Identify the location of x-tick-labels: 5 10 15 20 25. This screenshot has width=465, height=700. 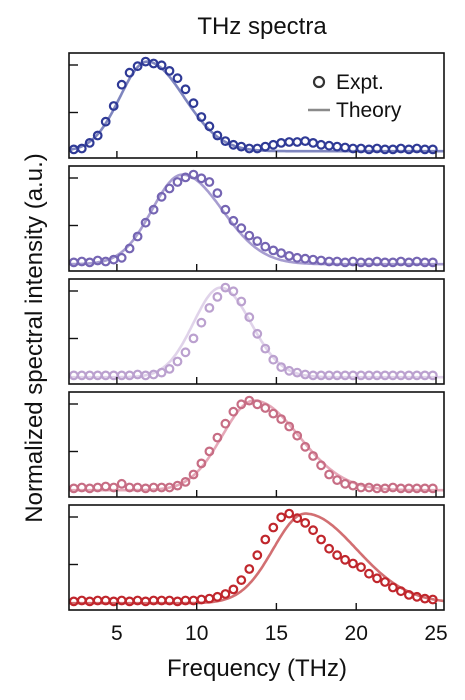
(279, 633).